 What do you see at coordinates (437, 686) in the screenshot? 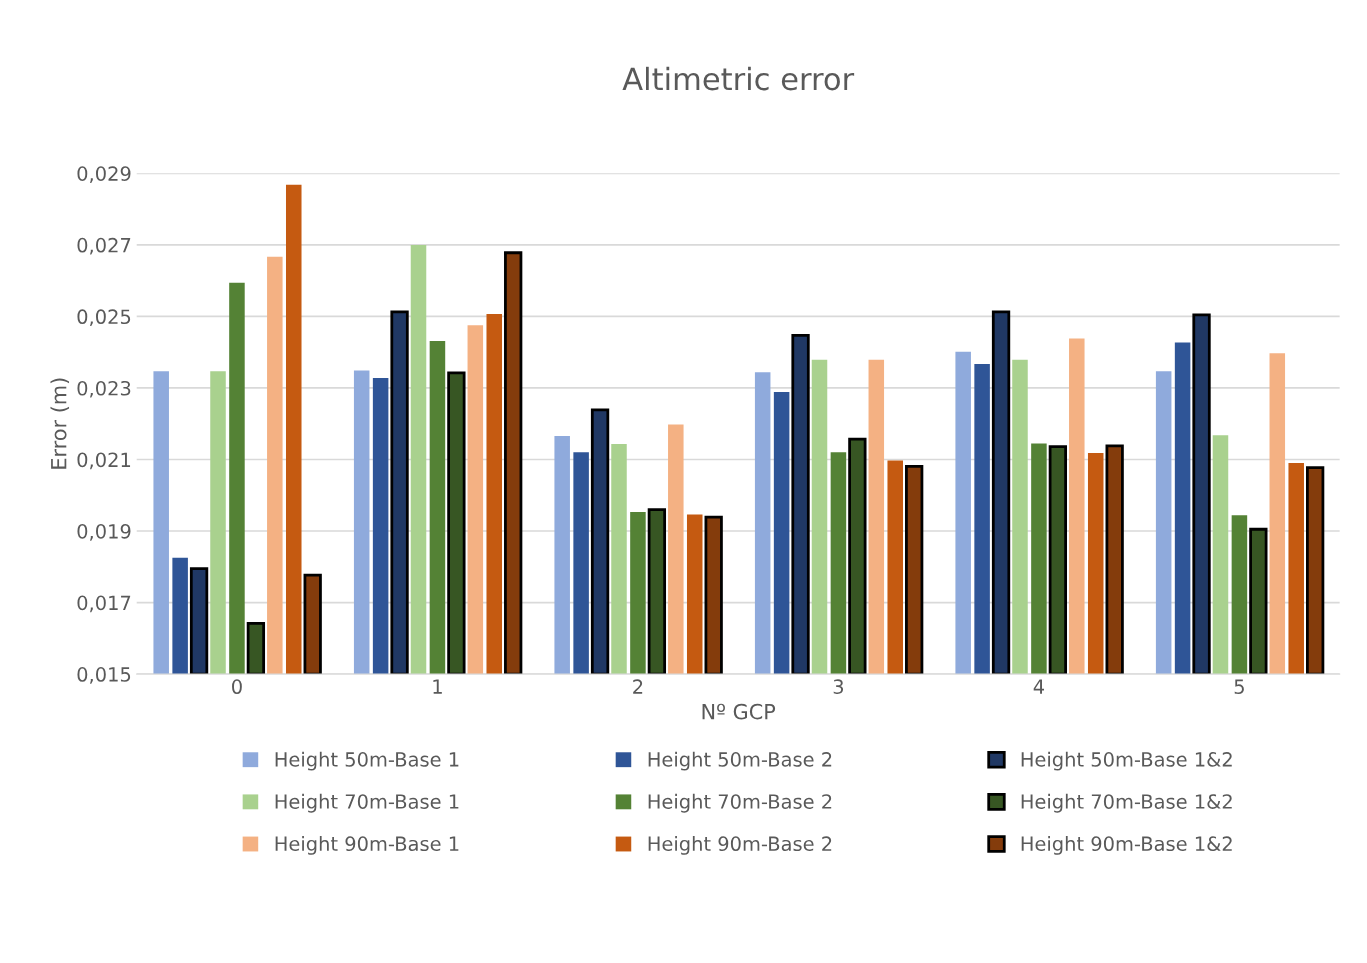
I see `x-tick-label: 1` at bounding box center [437, 686].